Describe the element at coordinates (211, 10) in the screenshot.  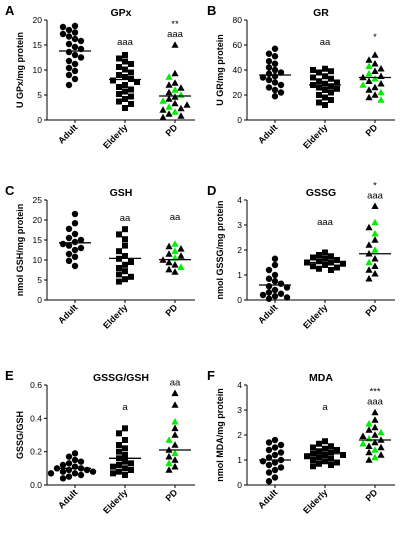
I see `panel-letter: B` at that location.